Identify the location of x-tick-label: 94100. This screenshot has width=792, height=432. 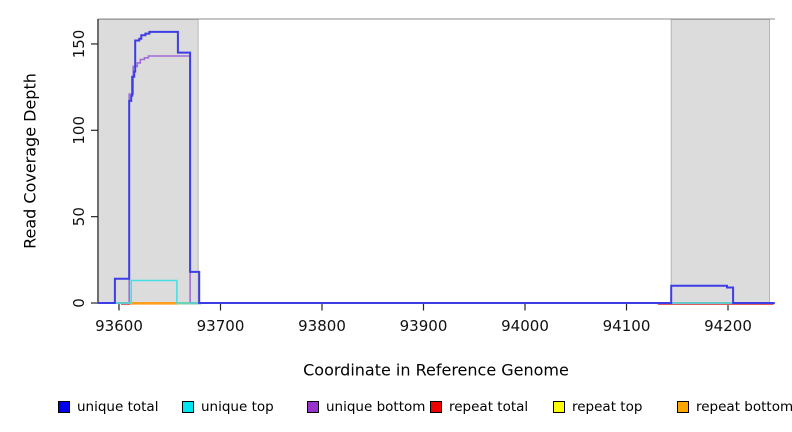
(627, 326).